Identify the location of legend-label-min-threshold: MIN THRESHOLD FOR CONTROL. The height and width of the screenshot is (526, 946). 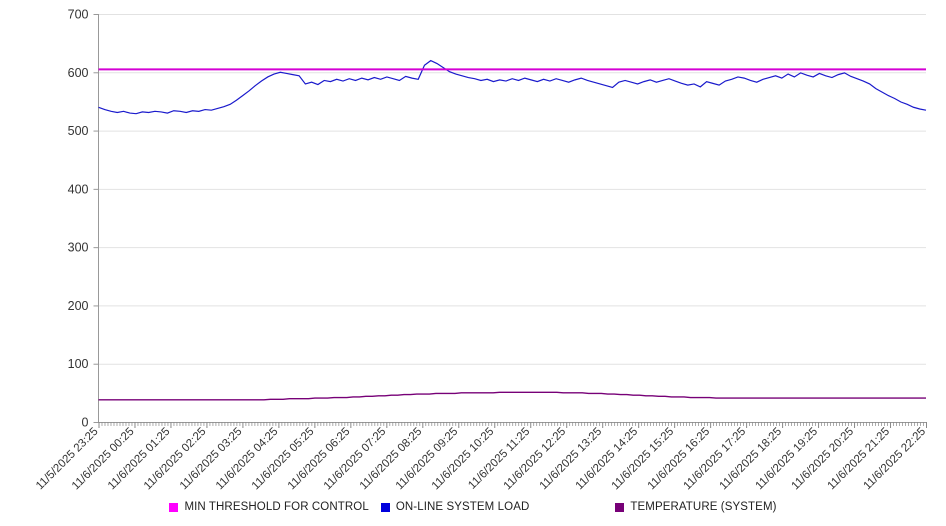
(276, 507).